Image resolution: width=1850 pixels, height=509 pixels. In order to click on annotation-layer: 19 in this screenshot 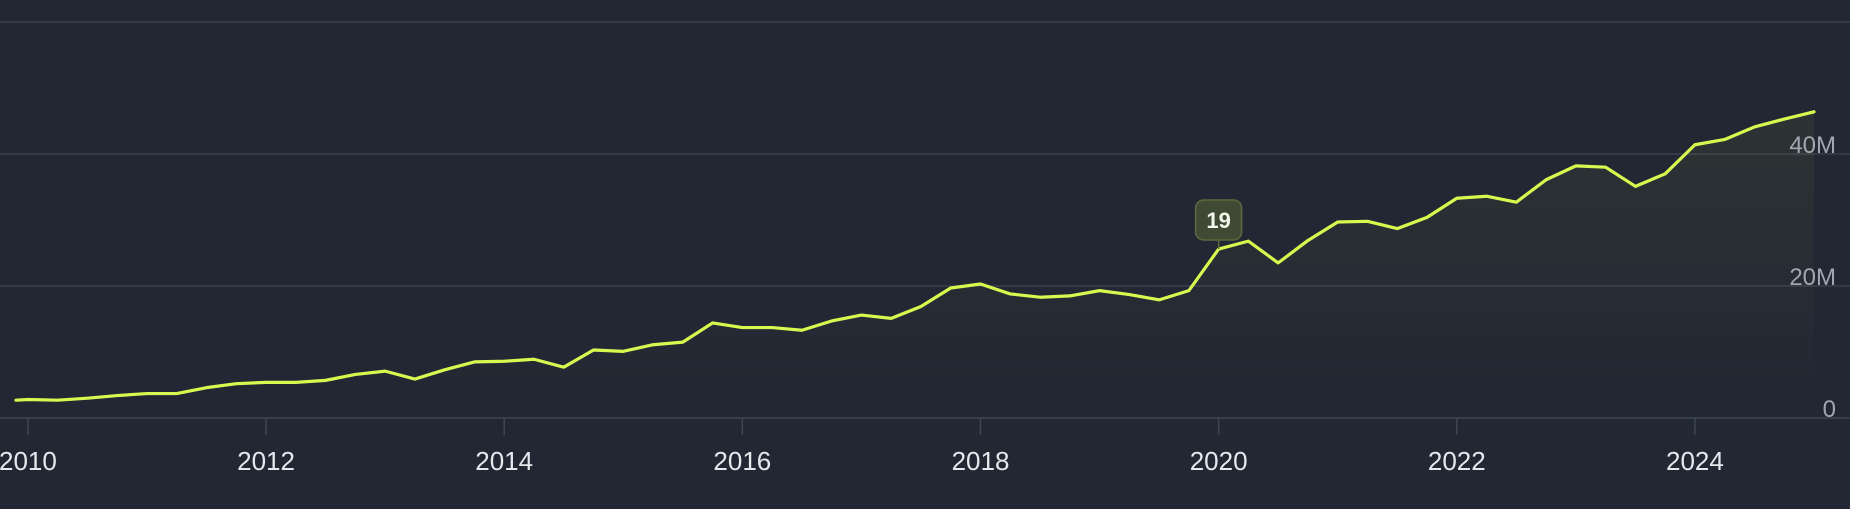, I will do `click(1218, 224)`.